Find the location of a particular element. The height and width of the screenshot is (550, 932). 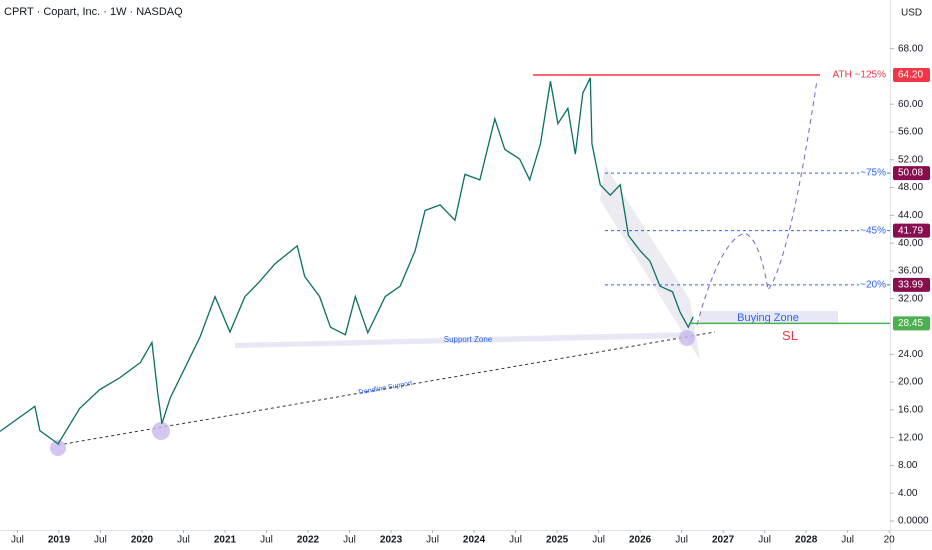

y-tick-label: 68.00 is located at coordinates (910, 48).